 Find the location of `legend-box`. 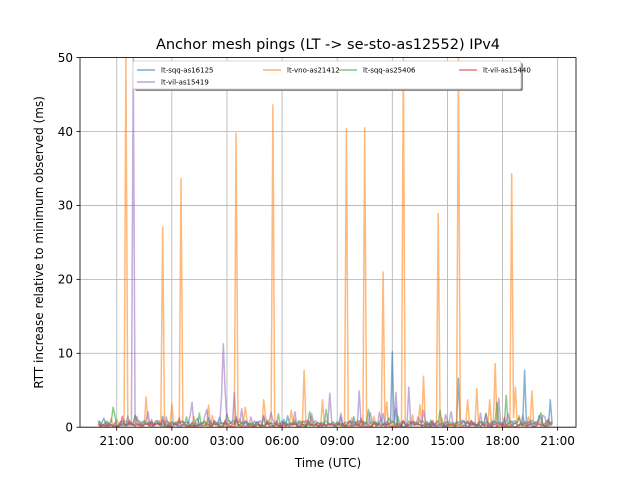

legend-box is located at coordinates (327, 75).